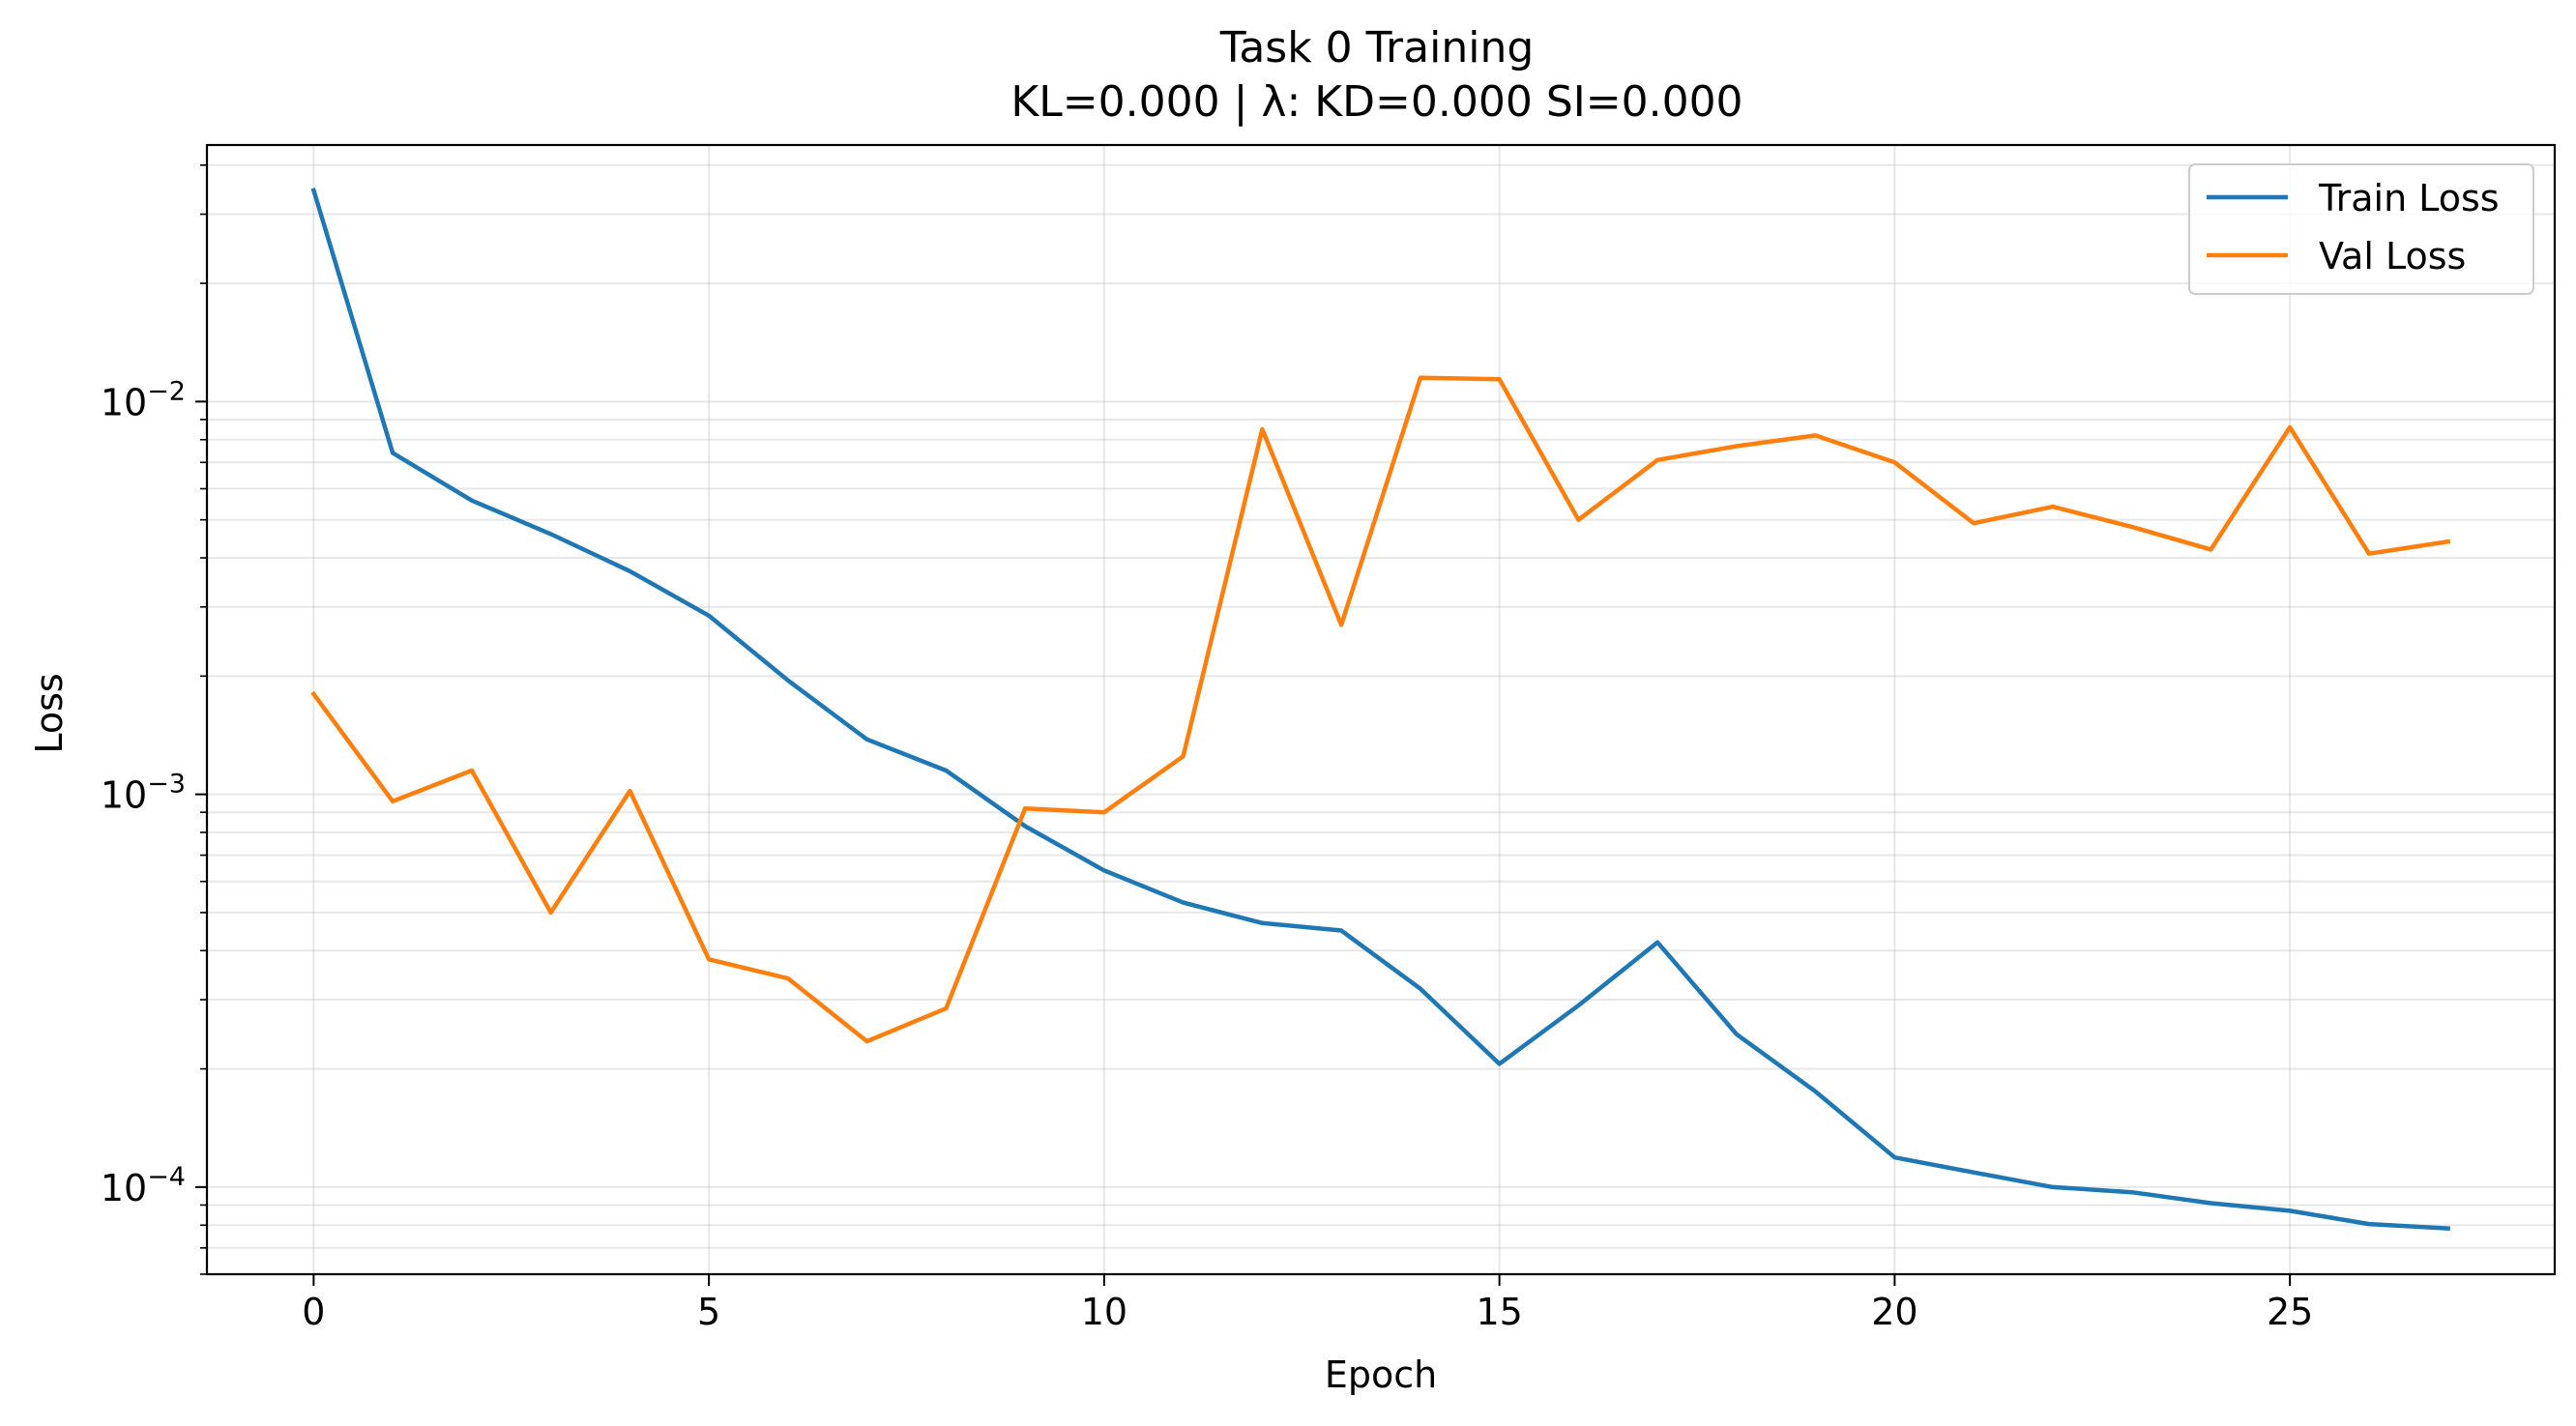  Describe the element at coordinates (313, 1312) in the screenshot. I see `x-tick-label: 0` at that location.